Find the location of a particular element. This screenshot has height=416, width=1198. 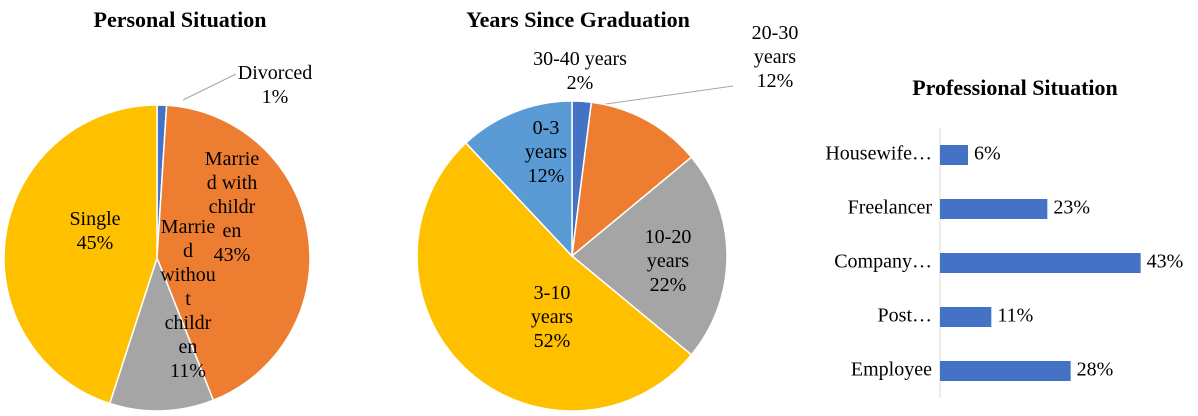

category-label: 30-40 years is located at coordinates (580, 59).